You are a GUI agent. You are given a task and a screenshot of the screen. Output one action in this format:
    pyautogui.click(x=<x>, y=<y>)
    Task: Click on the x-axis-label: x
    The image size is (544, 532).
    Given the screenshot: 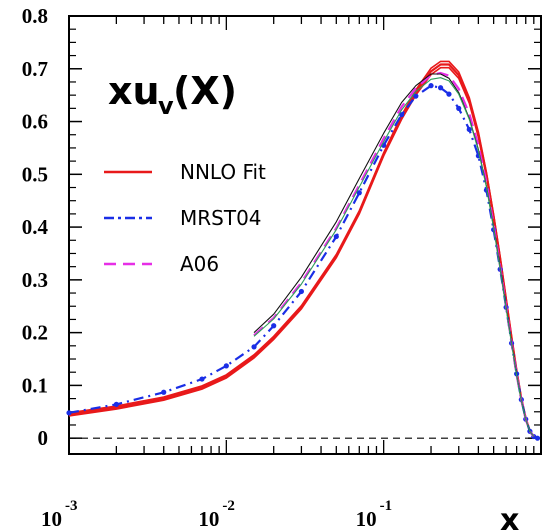 What is the action you would take?
    pyautogui.click(x=509, y=517)
    